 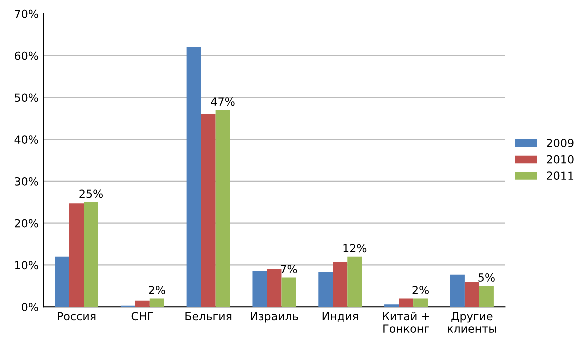 I want to click on legend-label: 2011, so click(x=560, y=176).